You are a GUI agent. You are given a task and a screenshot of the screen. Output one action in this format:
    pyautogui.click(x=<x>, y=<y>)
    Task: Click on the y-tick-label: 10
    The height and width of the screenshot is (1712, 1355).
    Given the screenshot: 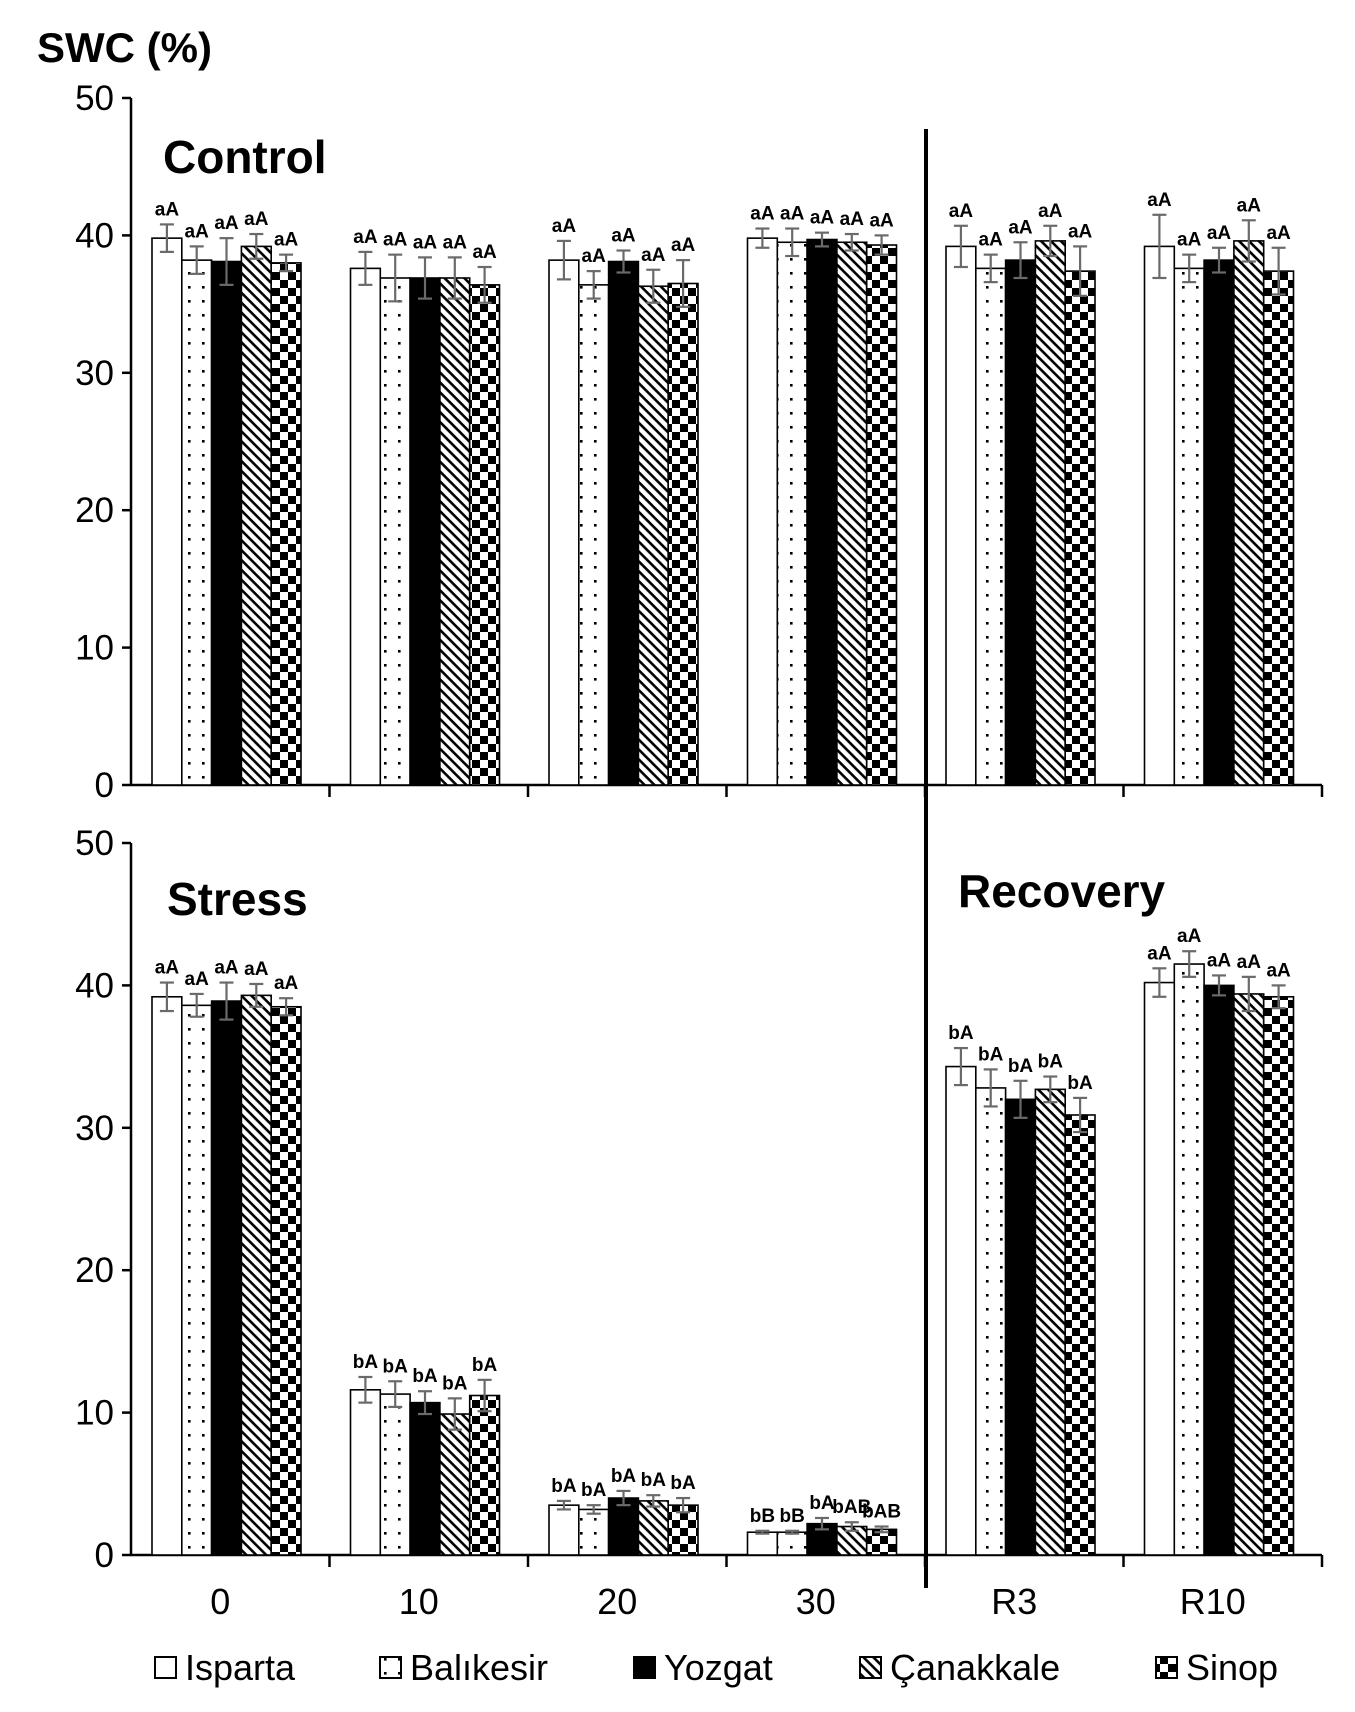 What is the action you would take?
    pyautogui.click(x=94, y=1413)
    